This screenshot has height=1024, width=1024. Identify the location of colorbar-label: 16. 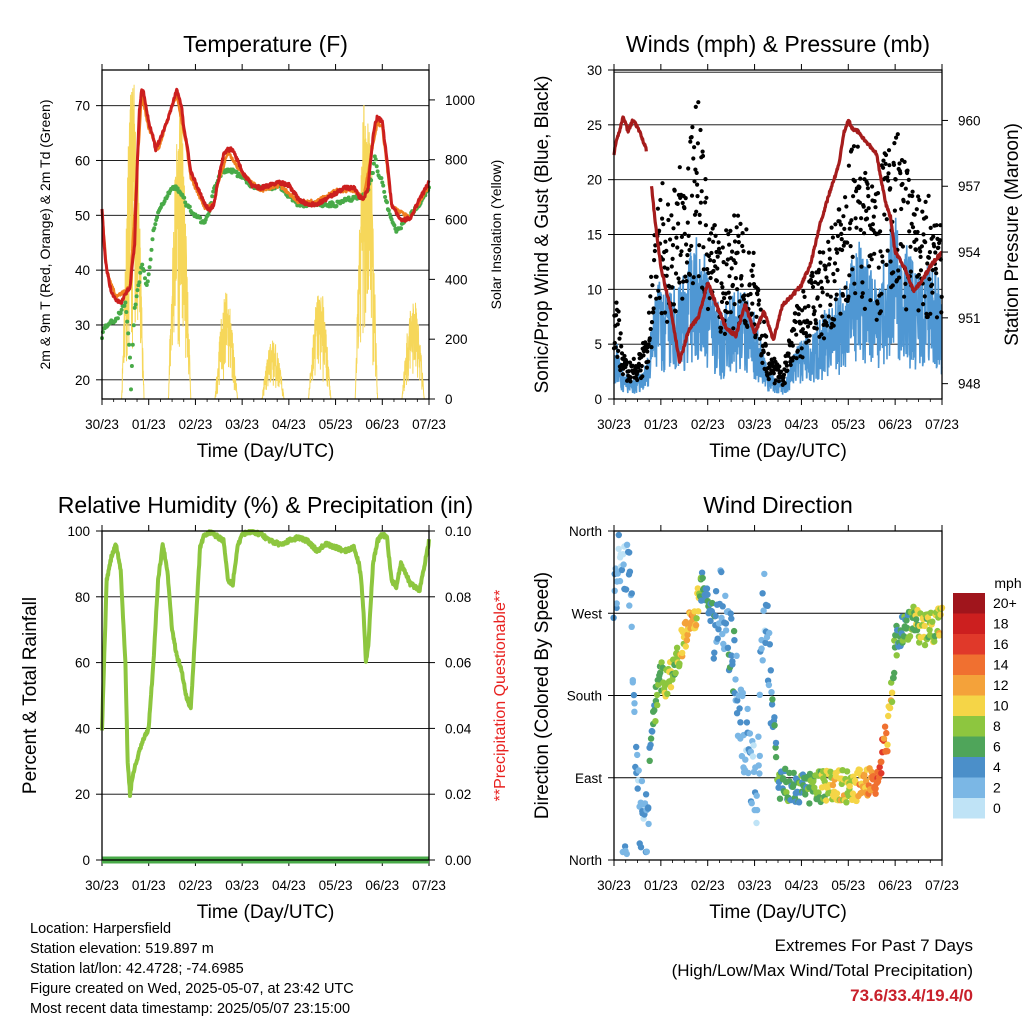
(1001, 644).